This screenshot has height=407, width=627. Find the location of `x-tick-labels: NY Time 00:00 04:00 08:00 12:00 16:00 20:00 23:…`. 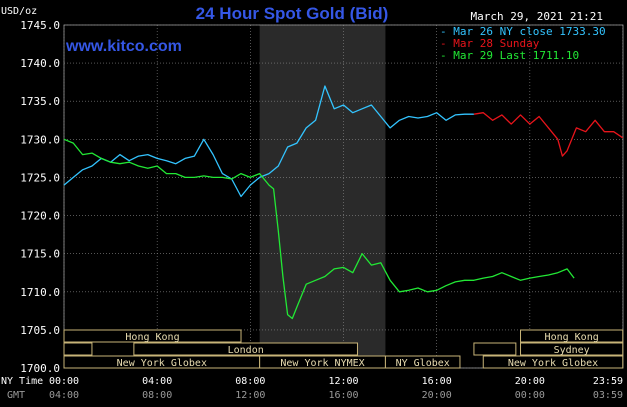

x-tick-labels: NY Time 00:00 04:00 08:00 12:00 16:00 20:00 23:… is located at coordinates (312, 388).